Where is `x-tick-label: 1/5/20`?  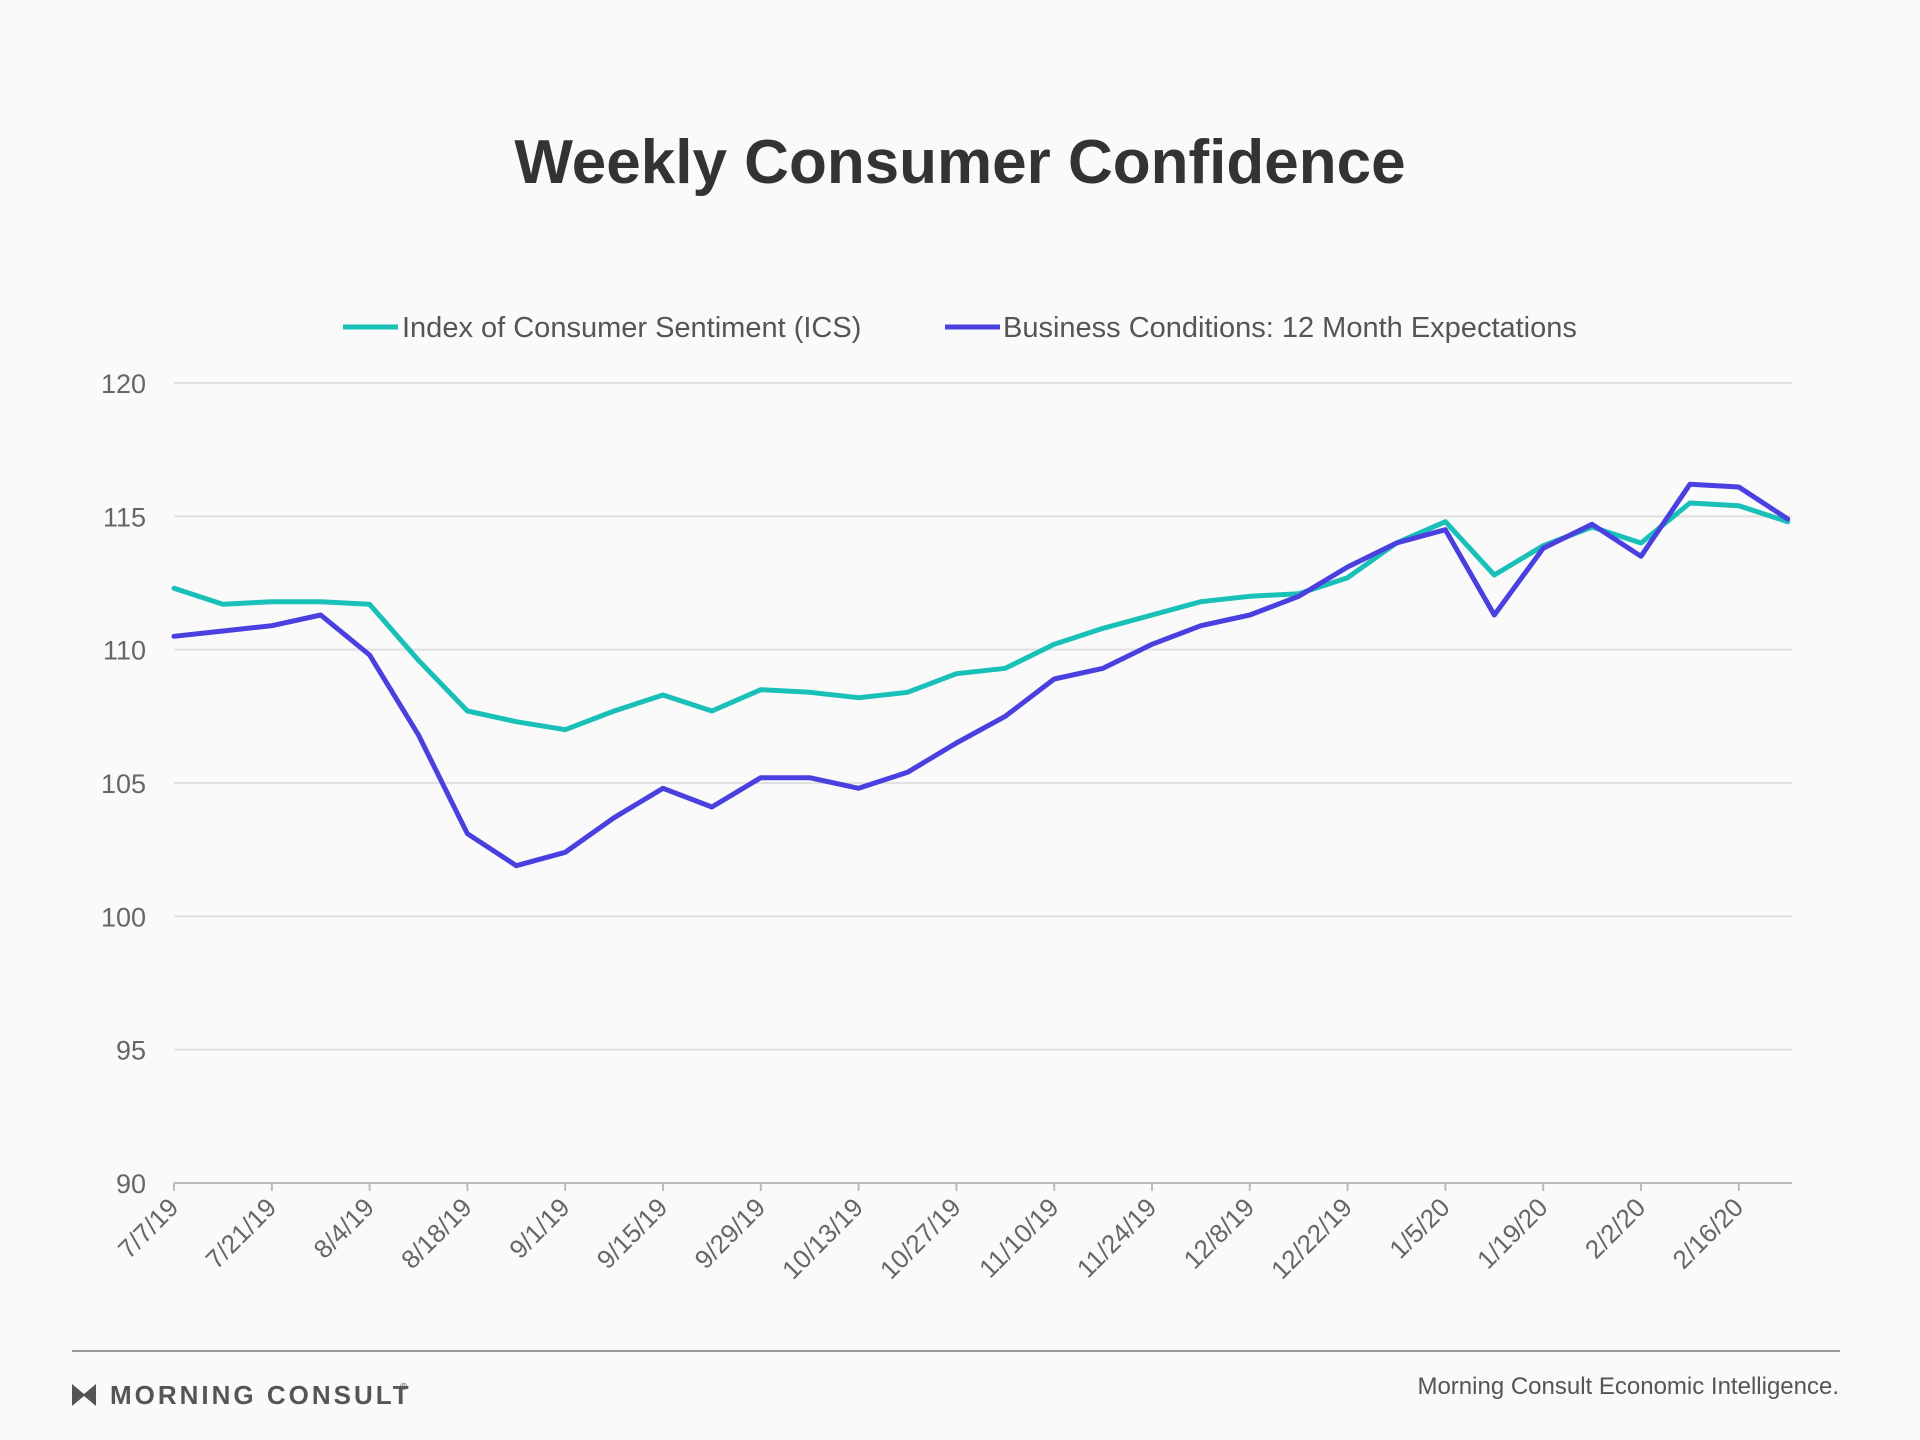
x-tick-label: 1/5/20 is located at coordinates (1419, 1228).